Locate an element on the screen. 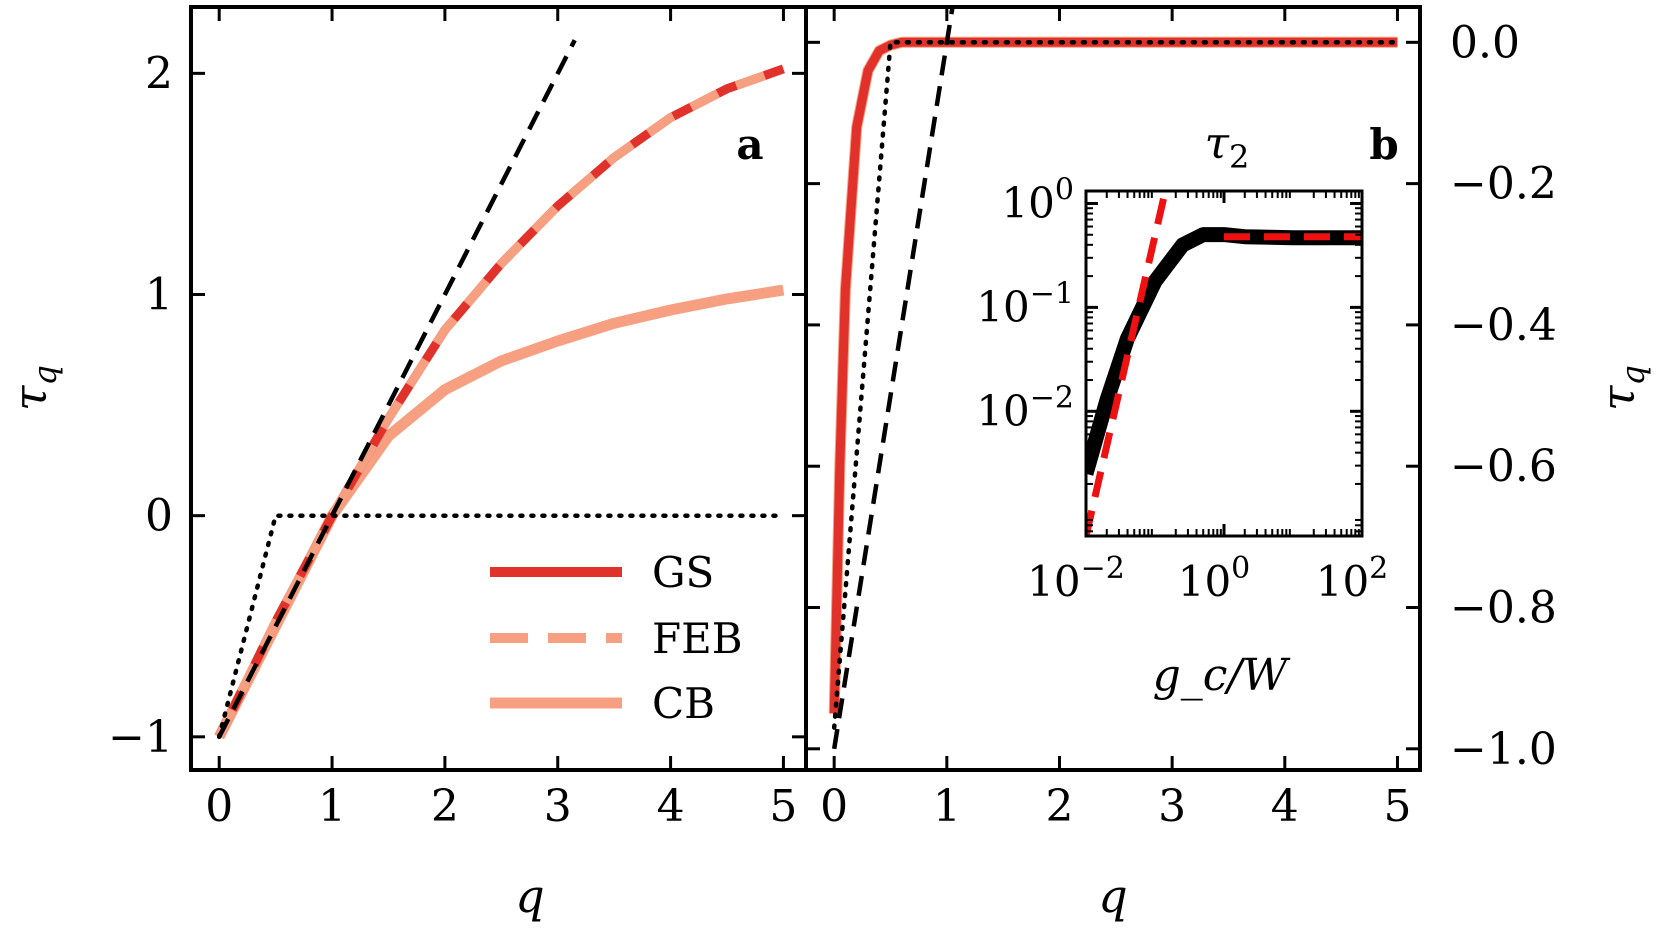 The width and height of the screenshot is (1661, 935). inset-plot-area is located at coordinates (1224, 363).